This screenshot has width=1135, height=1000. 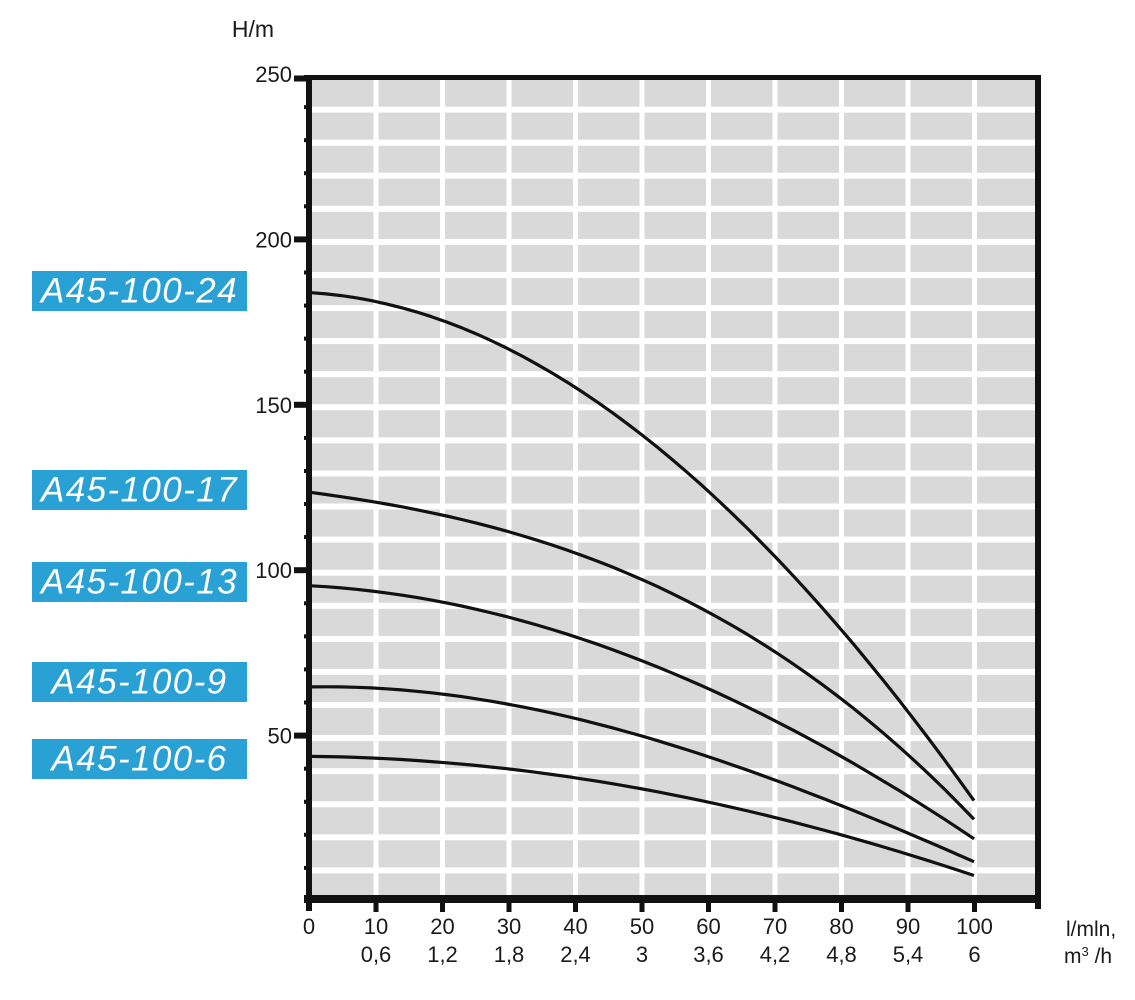 What do you see at coordinates (509, 926) in the screenshot?
I see `svg-text: 30` at bounding box center [509, 926].